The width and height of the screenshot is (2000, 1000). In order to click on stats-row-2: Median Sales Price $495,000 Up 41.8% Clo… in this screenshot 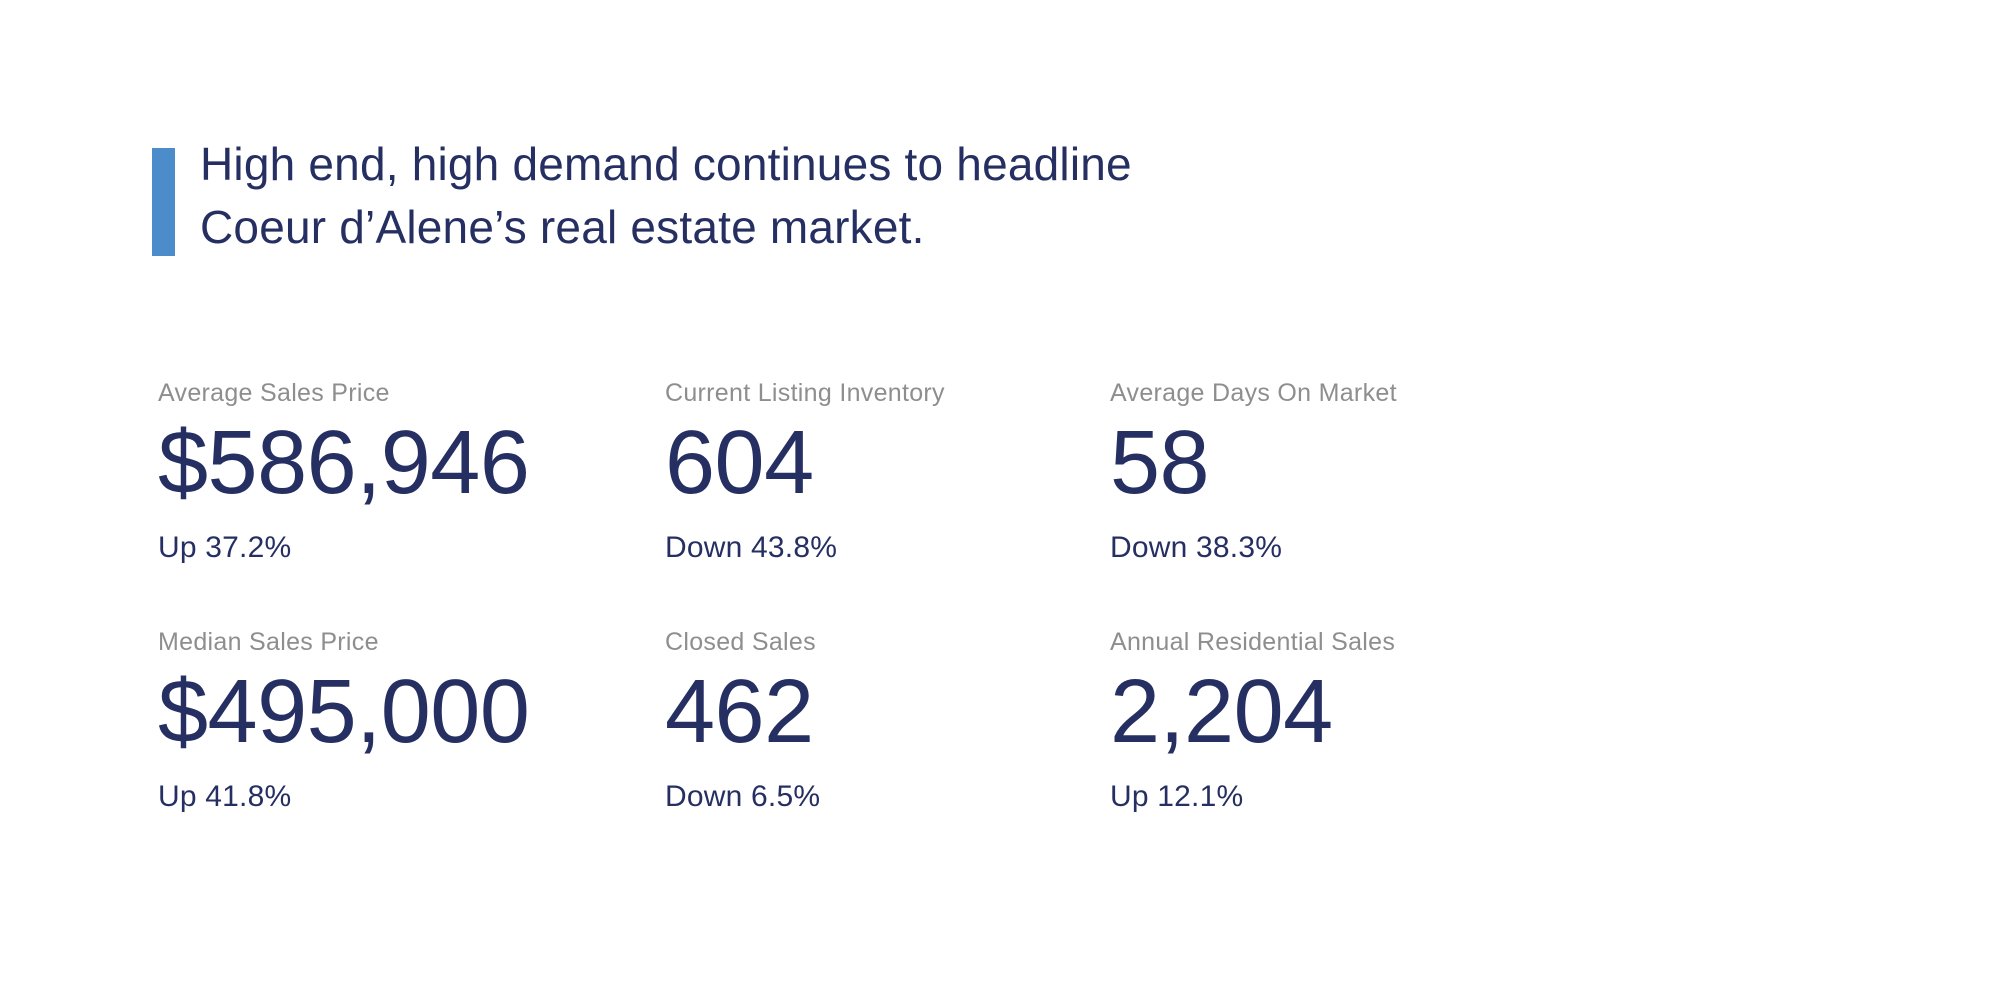, I will do `click(776, 721)`.